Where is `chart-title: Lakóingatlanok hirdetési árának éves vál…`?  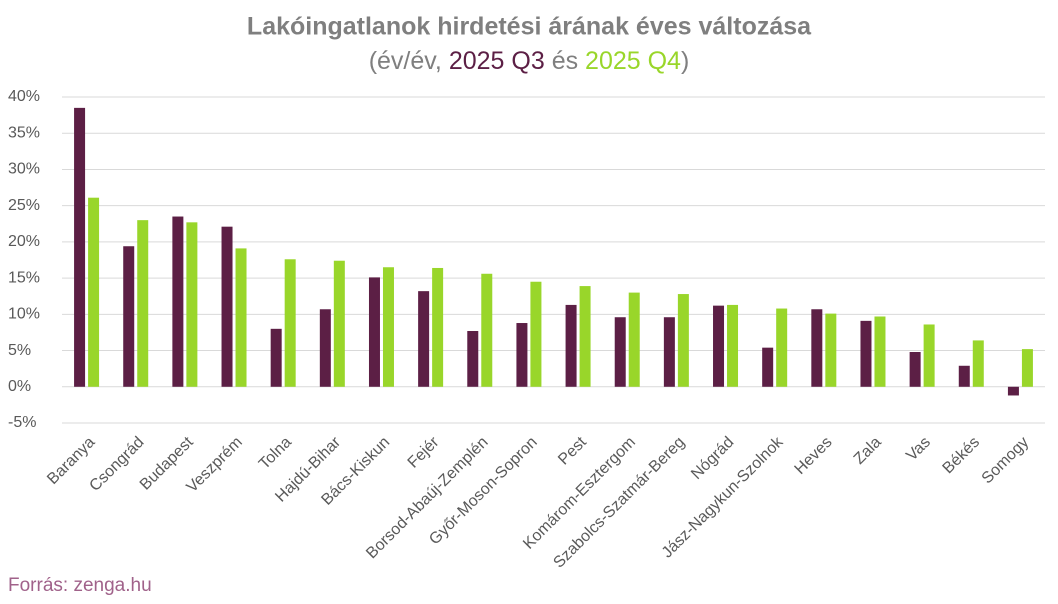
chart-title: Lakóingatlanok hirdetési árának éves vál… is located at coordinates (529, 27).